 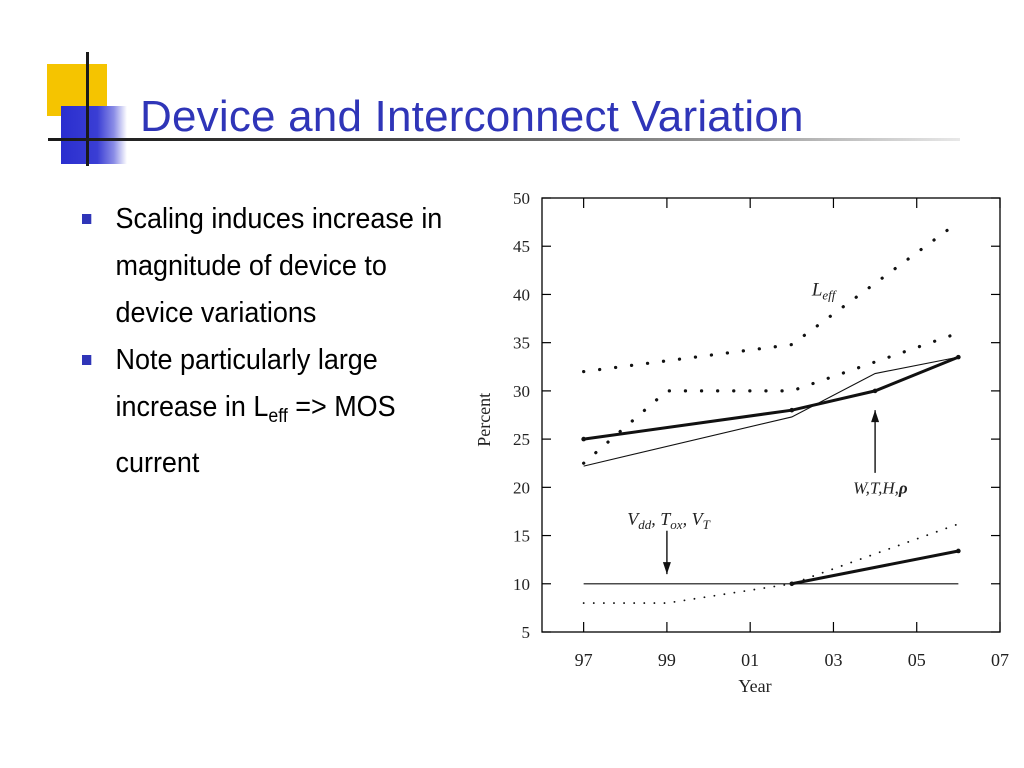 I want to click on x-tick-label: 01, so click(x=750, y=660).